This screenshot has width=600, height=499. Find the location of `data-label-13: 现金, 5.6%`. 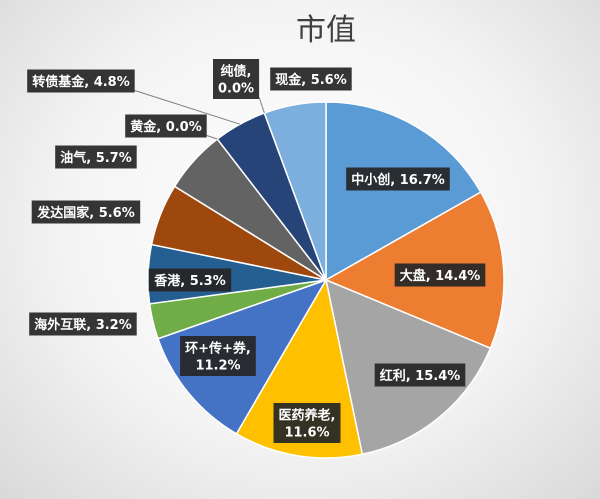

data-label-13: 现金, 5.6% is located at coordinates (311, 79).